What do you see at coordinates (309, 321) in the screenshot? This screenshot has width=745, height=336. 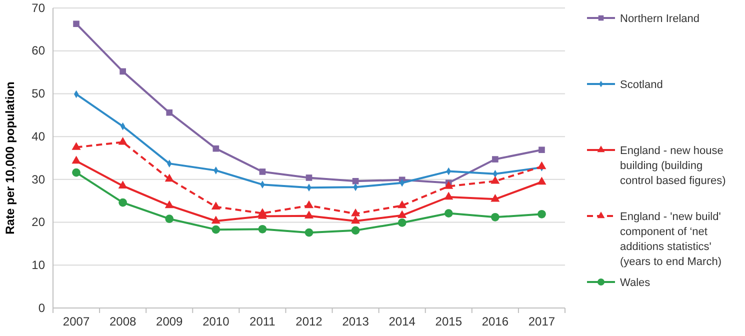 I see `x-tick-label: 2012` at bounding box center [309, 321].